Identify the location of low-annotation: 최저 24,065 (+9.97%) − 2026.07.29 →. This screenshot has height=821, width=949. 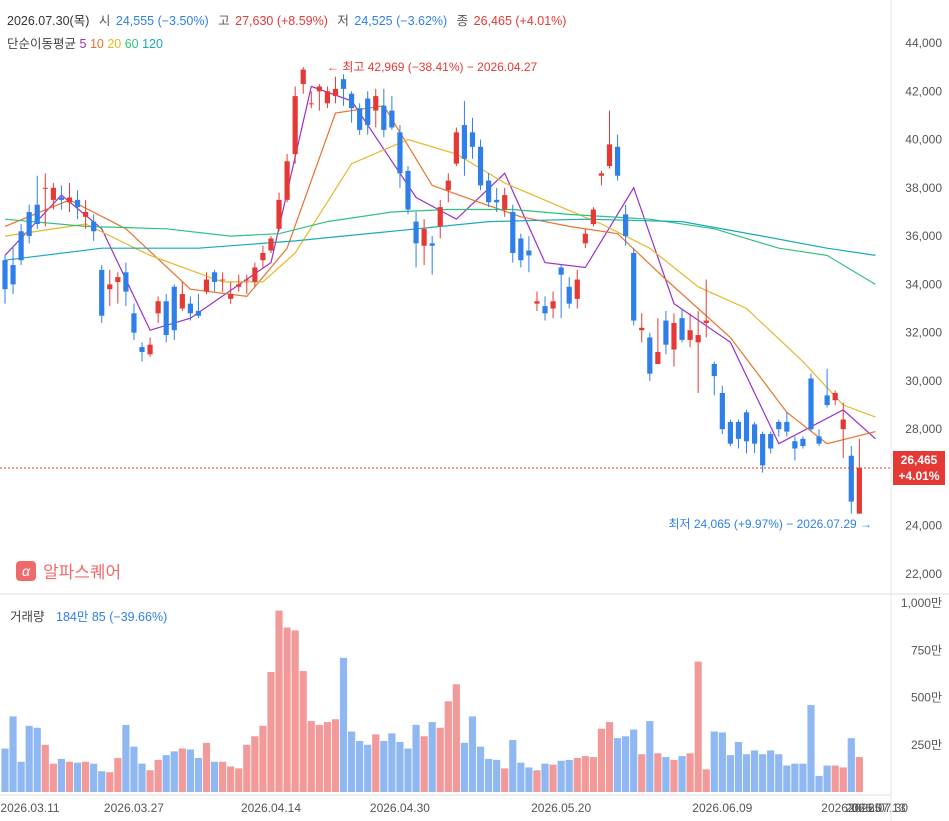
(770, 524).